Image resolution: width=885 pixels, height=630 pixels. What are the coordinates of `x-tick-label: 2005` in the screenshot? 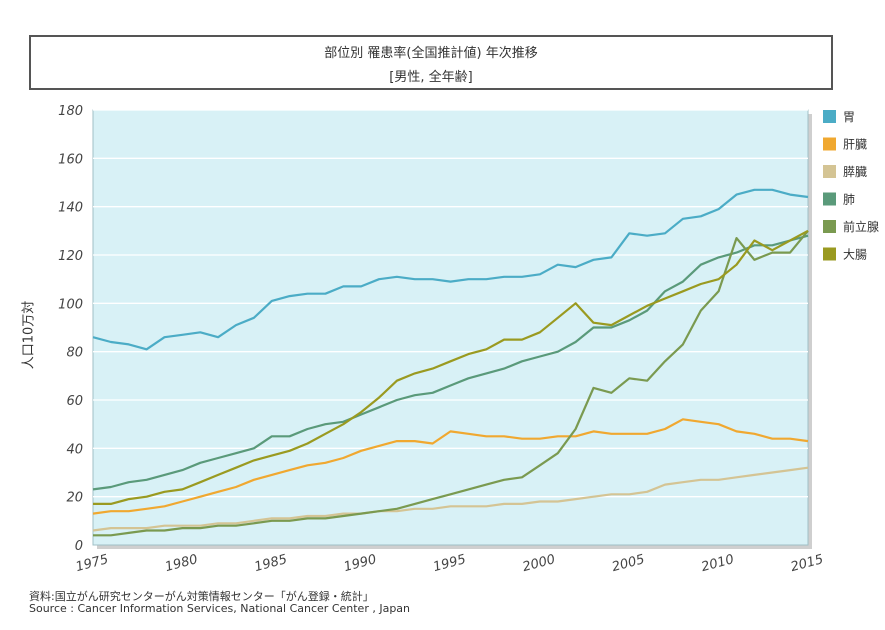 It's located at (628, 563).